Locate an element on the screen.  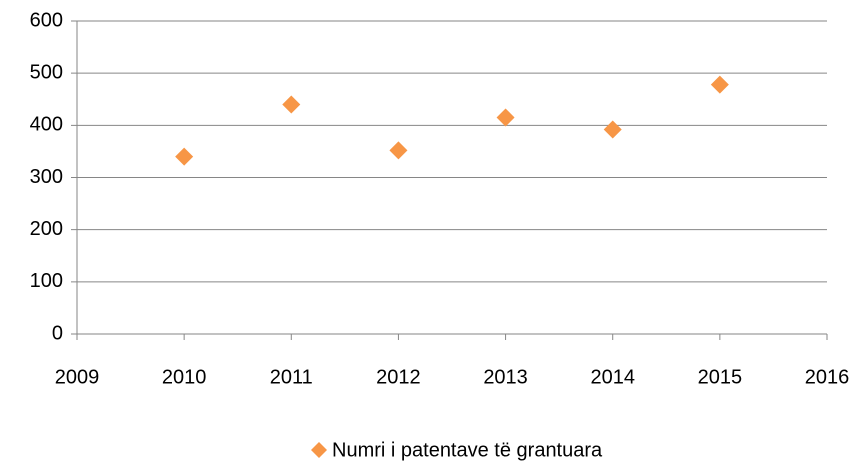
x-tick-label: 2016 is located at coordinates (827, 377).